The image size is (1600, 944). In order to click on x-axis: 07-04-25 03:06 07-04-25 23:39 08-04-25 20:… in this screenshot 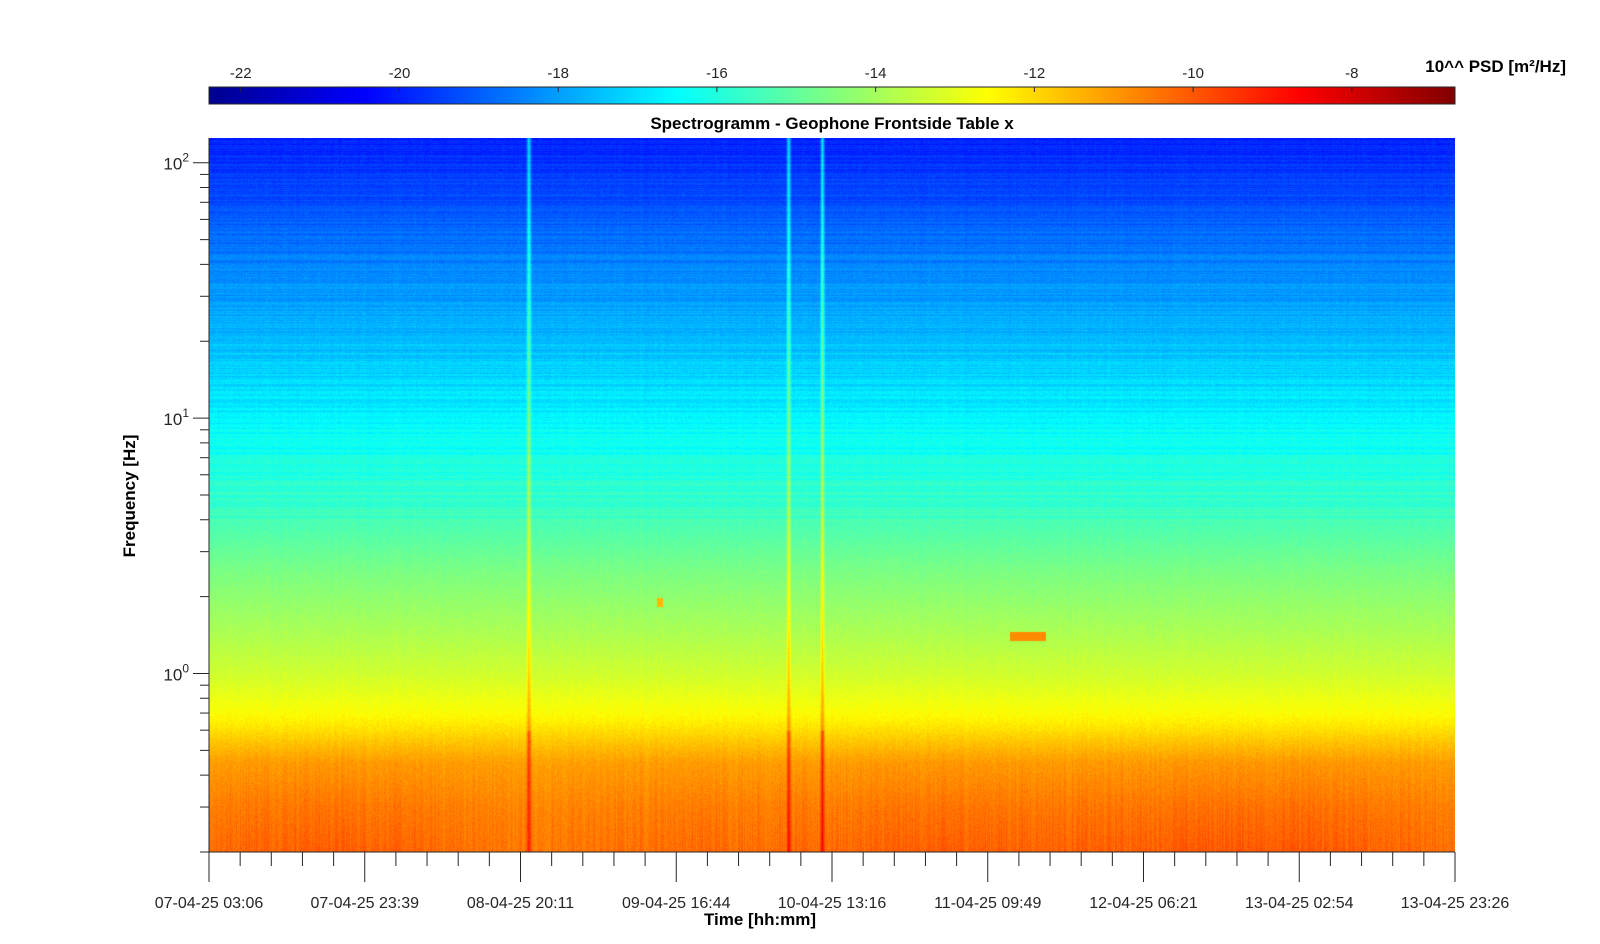, I will do `click(832, 881)`.